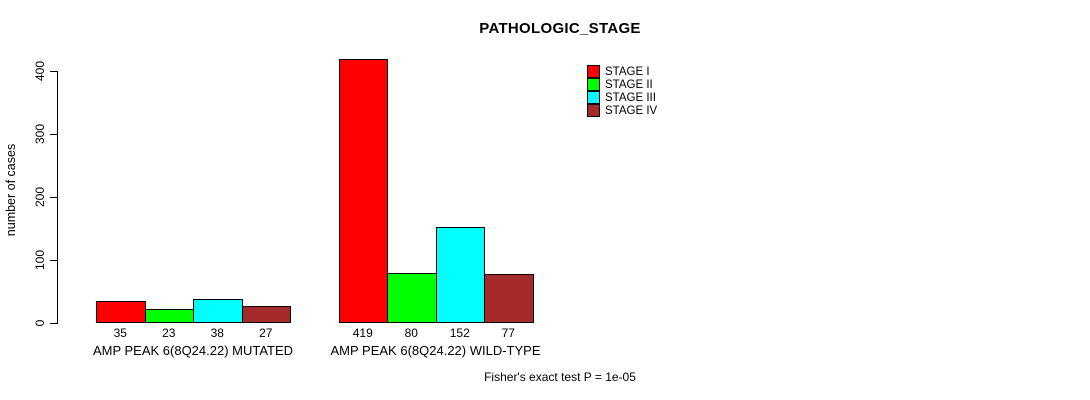 The width and height of the screenshot is (1090, 400). What do you see at coordinates (593, 71) in the screenshot?
I see `legend-swatch-stage-i` at bounding box center [593, 71].